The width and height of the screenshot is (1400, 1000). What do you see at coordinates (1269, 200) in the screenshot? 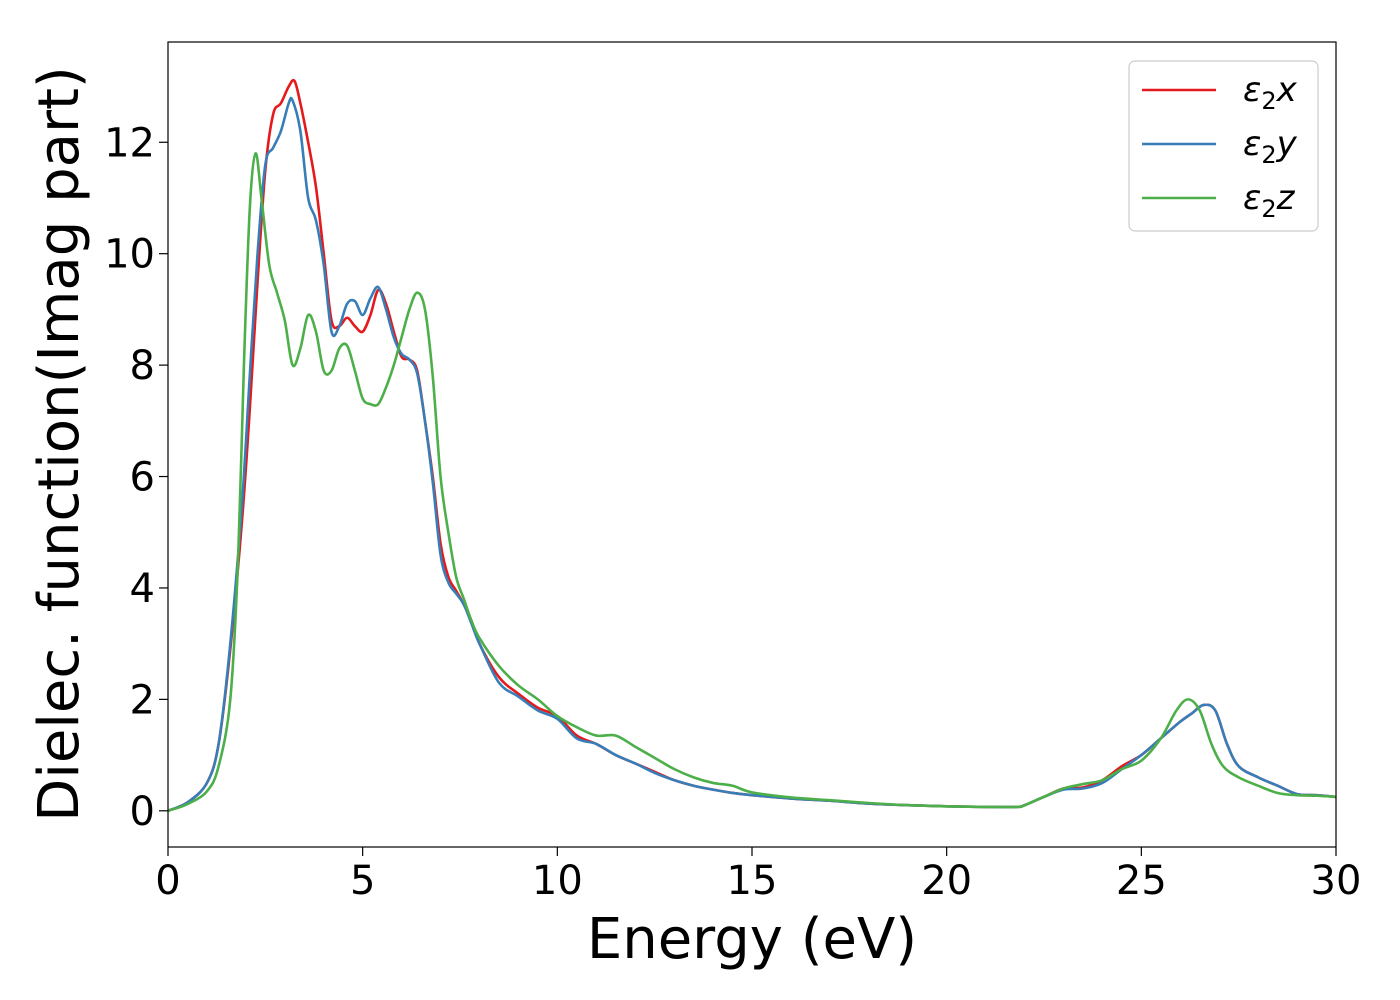
I see `legend-label-z: ε2z` at bounding box center [1269, 200].